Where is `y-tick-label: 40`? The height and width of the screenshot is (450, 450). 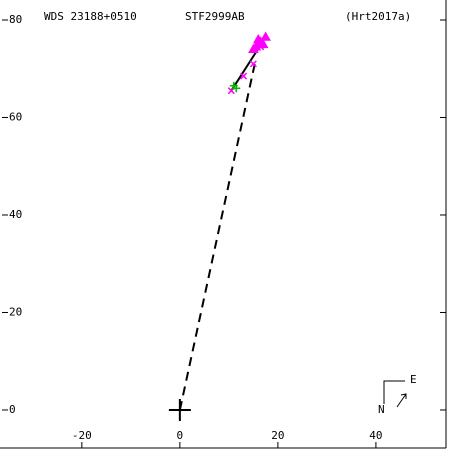 y-tick-label: 40 is located at coordinates (15, 214).